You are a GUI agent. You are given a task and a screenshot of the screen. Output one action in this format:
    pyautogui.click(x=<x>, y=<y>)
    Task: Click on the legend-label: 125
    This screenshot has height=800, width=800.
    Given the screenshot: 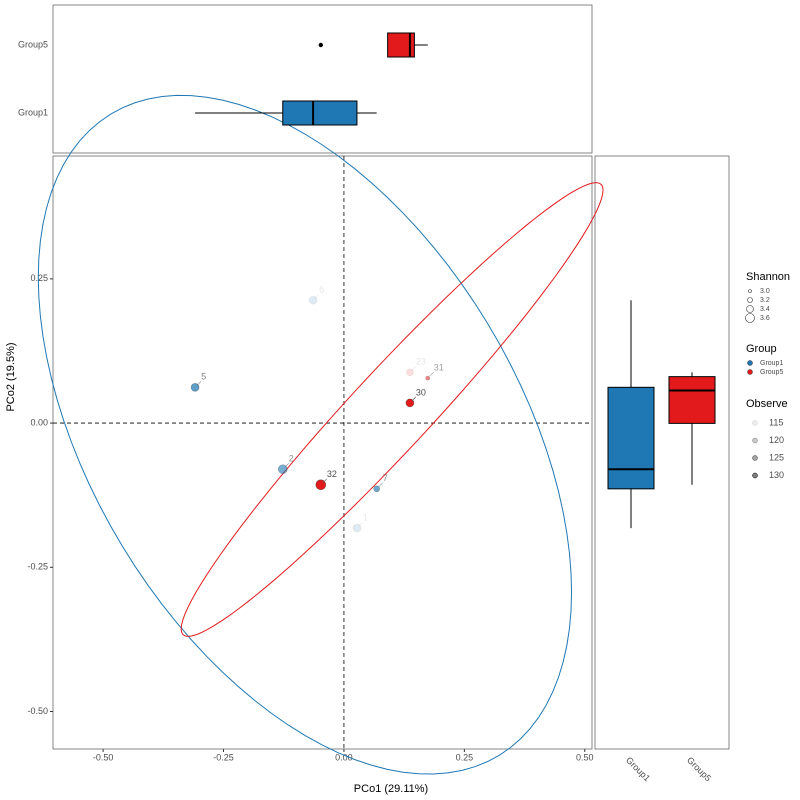 What is the action you would take?
    pyautogui.click(x=776, y=457)
    